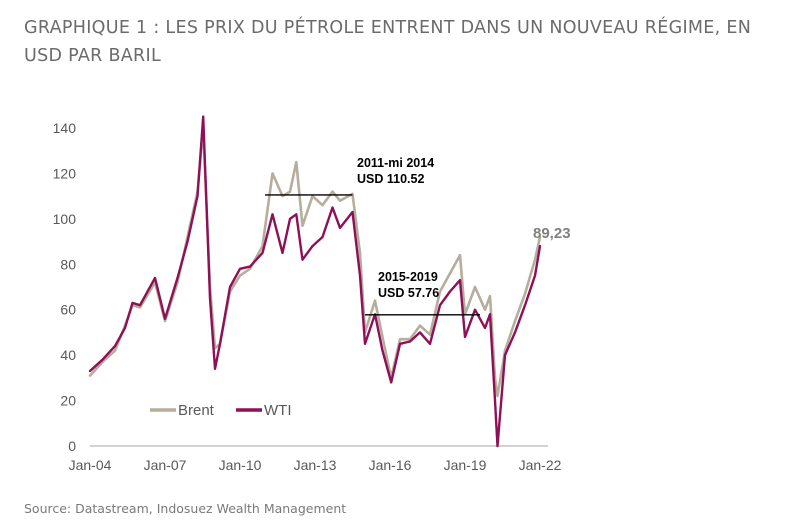 This screenshot has height=525, width=812. What do you see at coordinates (68, 310) in the screenshot?
I see `y-tick-label: 60` at bounding box center [68, 310].